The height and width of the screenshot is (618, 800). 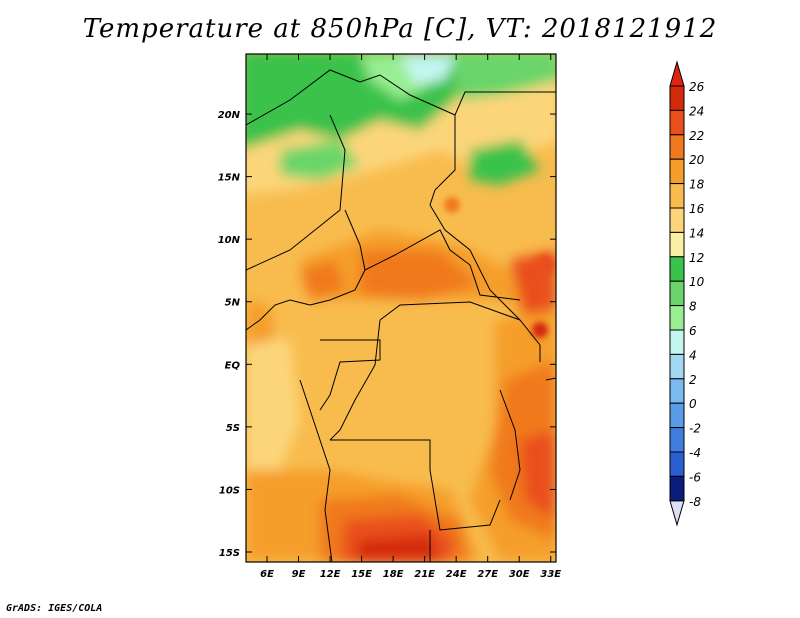 What do you see at coordinates (693, 307) in the screenshot?
I see `colorbar-label: 8` at bounding box center [693, 307].